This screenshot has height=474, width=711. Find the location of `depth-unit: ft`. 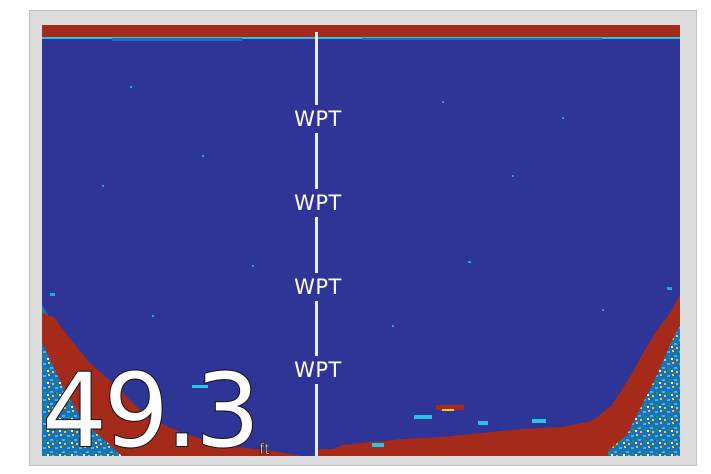

depth-unit: ft is located at coordinates (265, 448).